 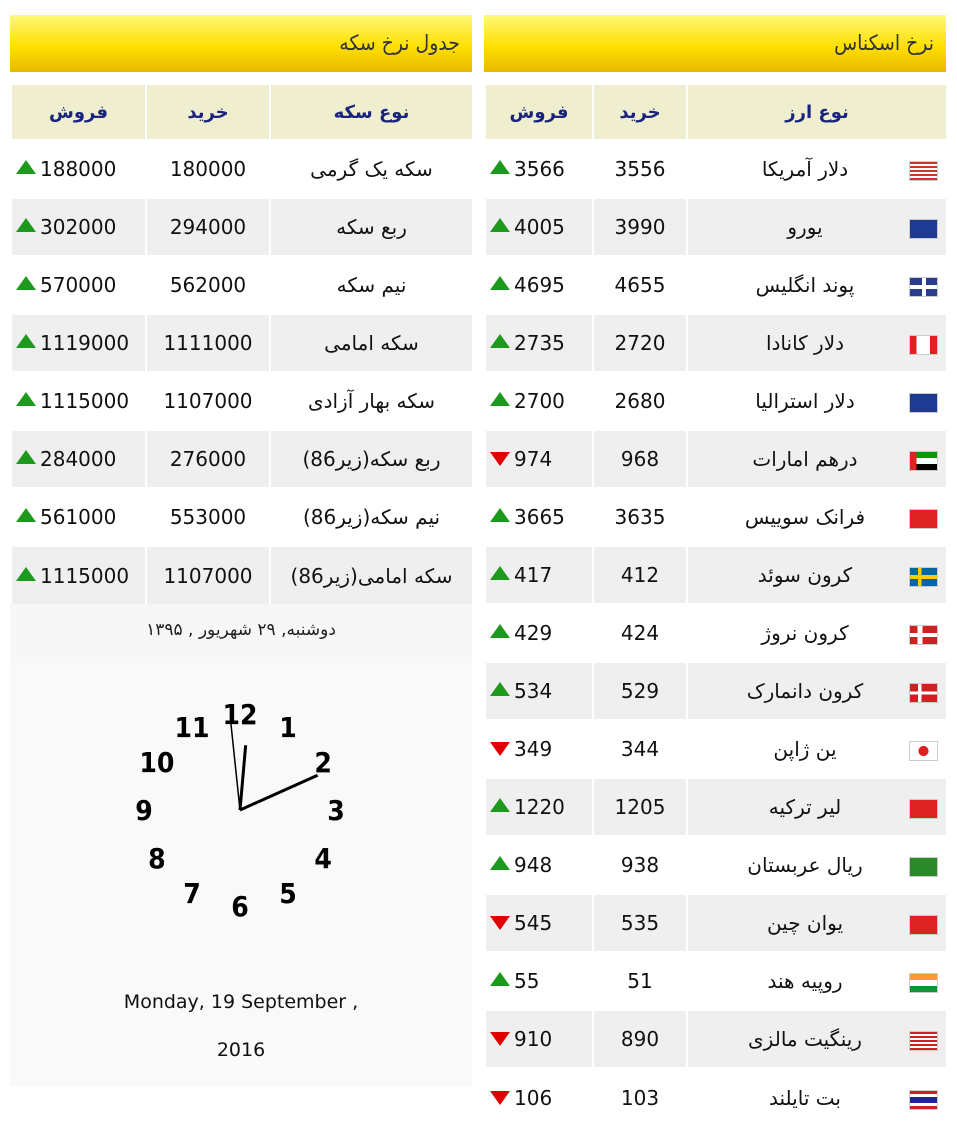 I want to click on row-buy: 3556, so click(x=639, y=168).